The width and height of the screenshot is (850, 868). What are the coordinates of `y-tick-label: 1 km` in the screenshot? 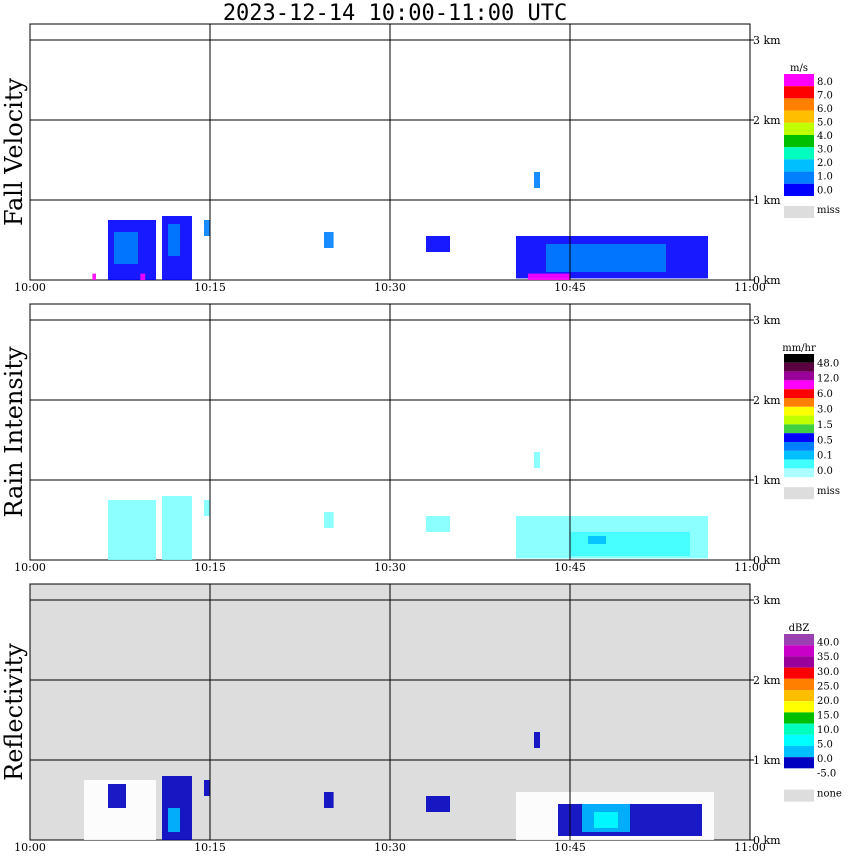 It's located at (767, 480).